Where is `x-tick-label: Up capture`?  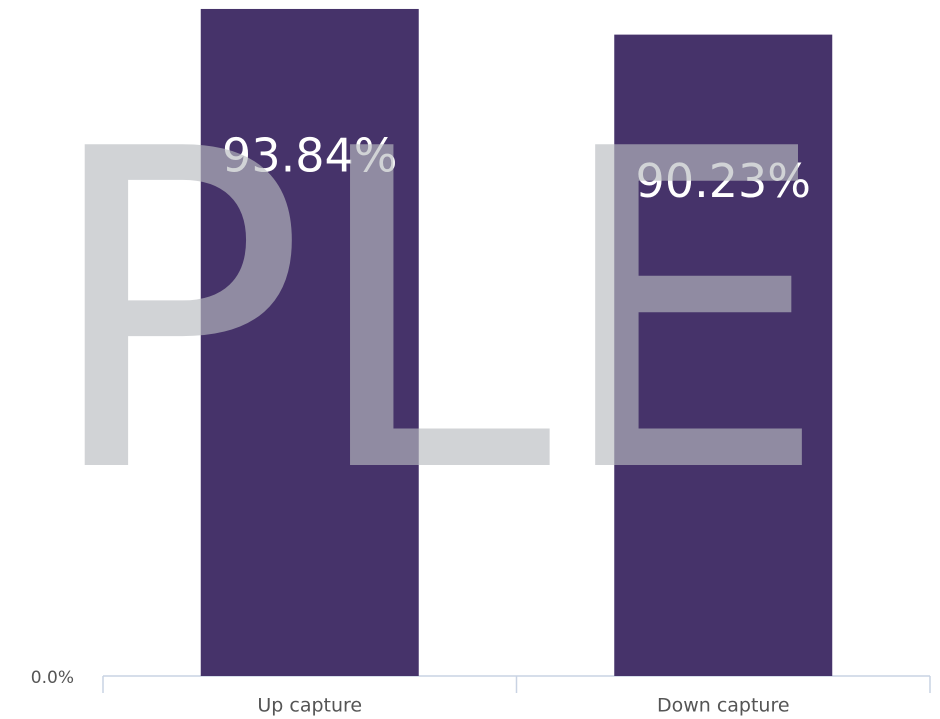 x-tick-label: Up capture is located at coordinates (309, 706).